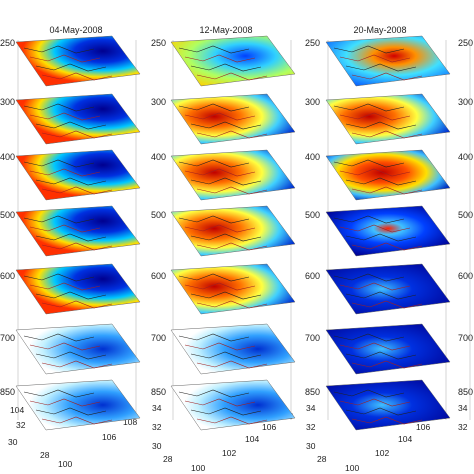 The image size is (474, 474). I want to click on tick-label: 34, so click(311, 408).